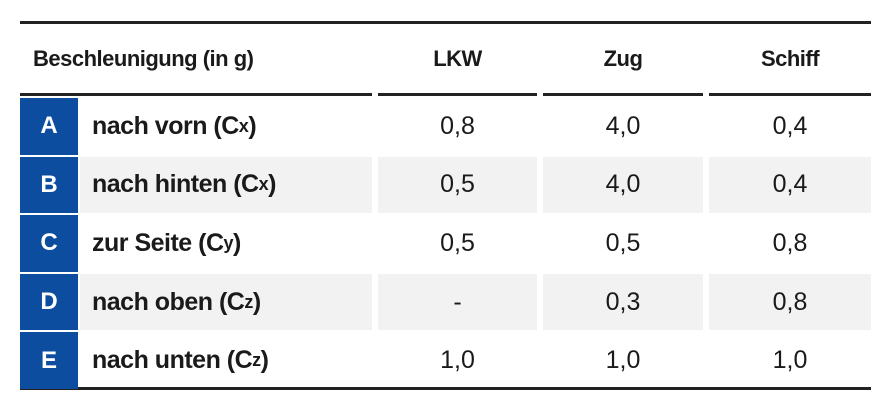 The image size is (893, 413). What do you see at coordinates (165, 125) in the screenshot?
I see `label-text: nach vorn (C` at bounding box center [165, 125].